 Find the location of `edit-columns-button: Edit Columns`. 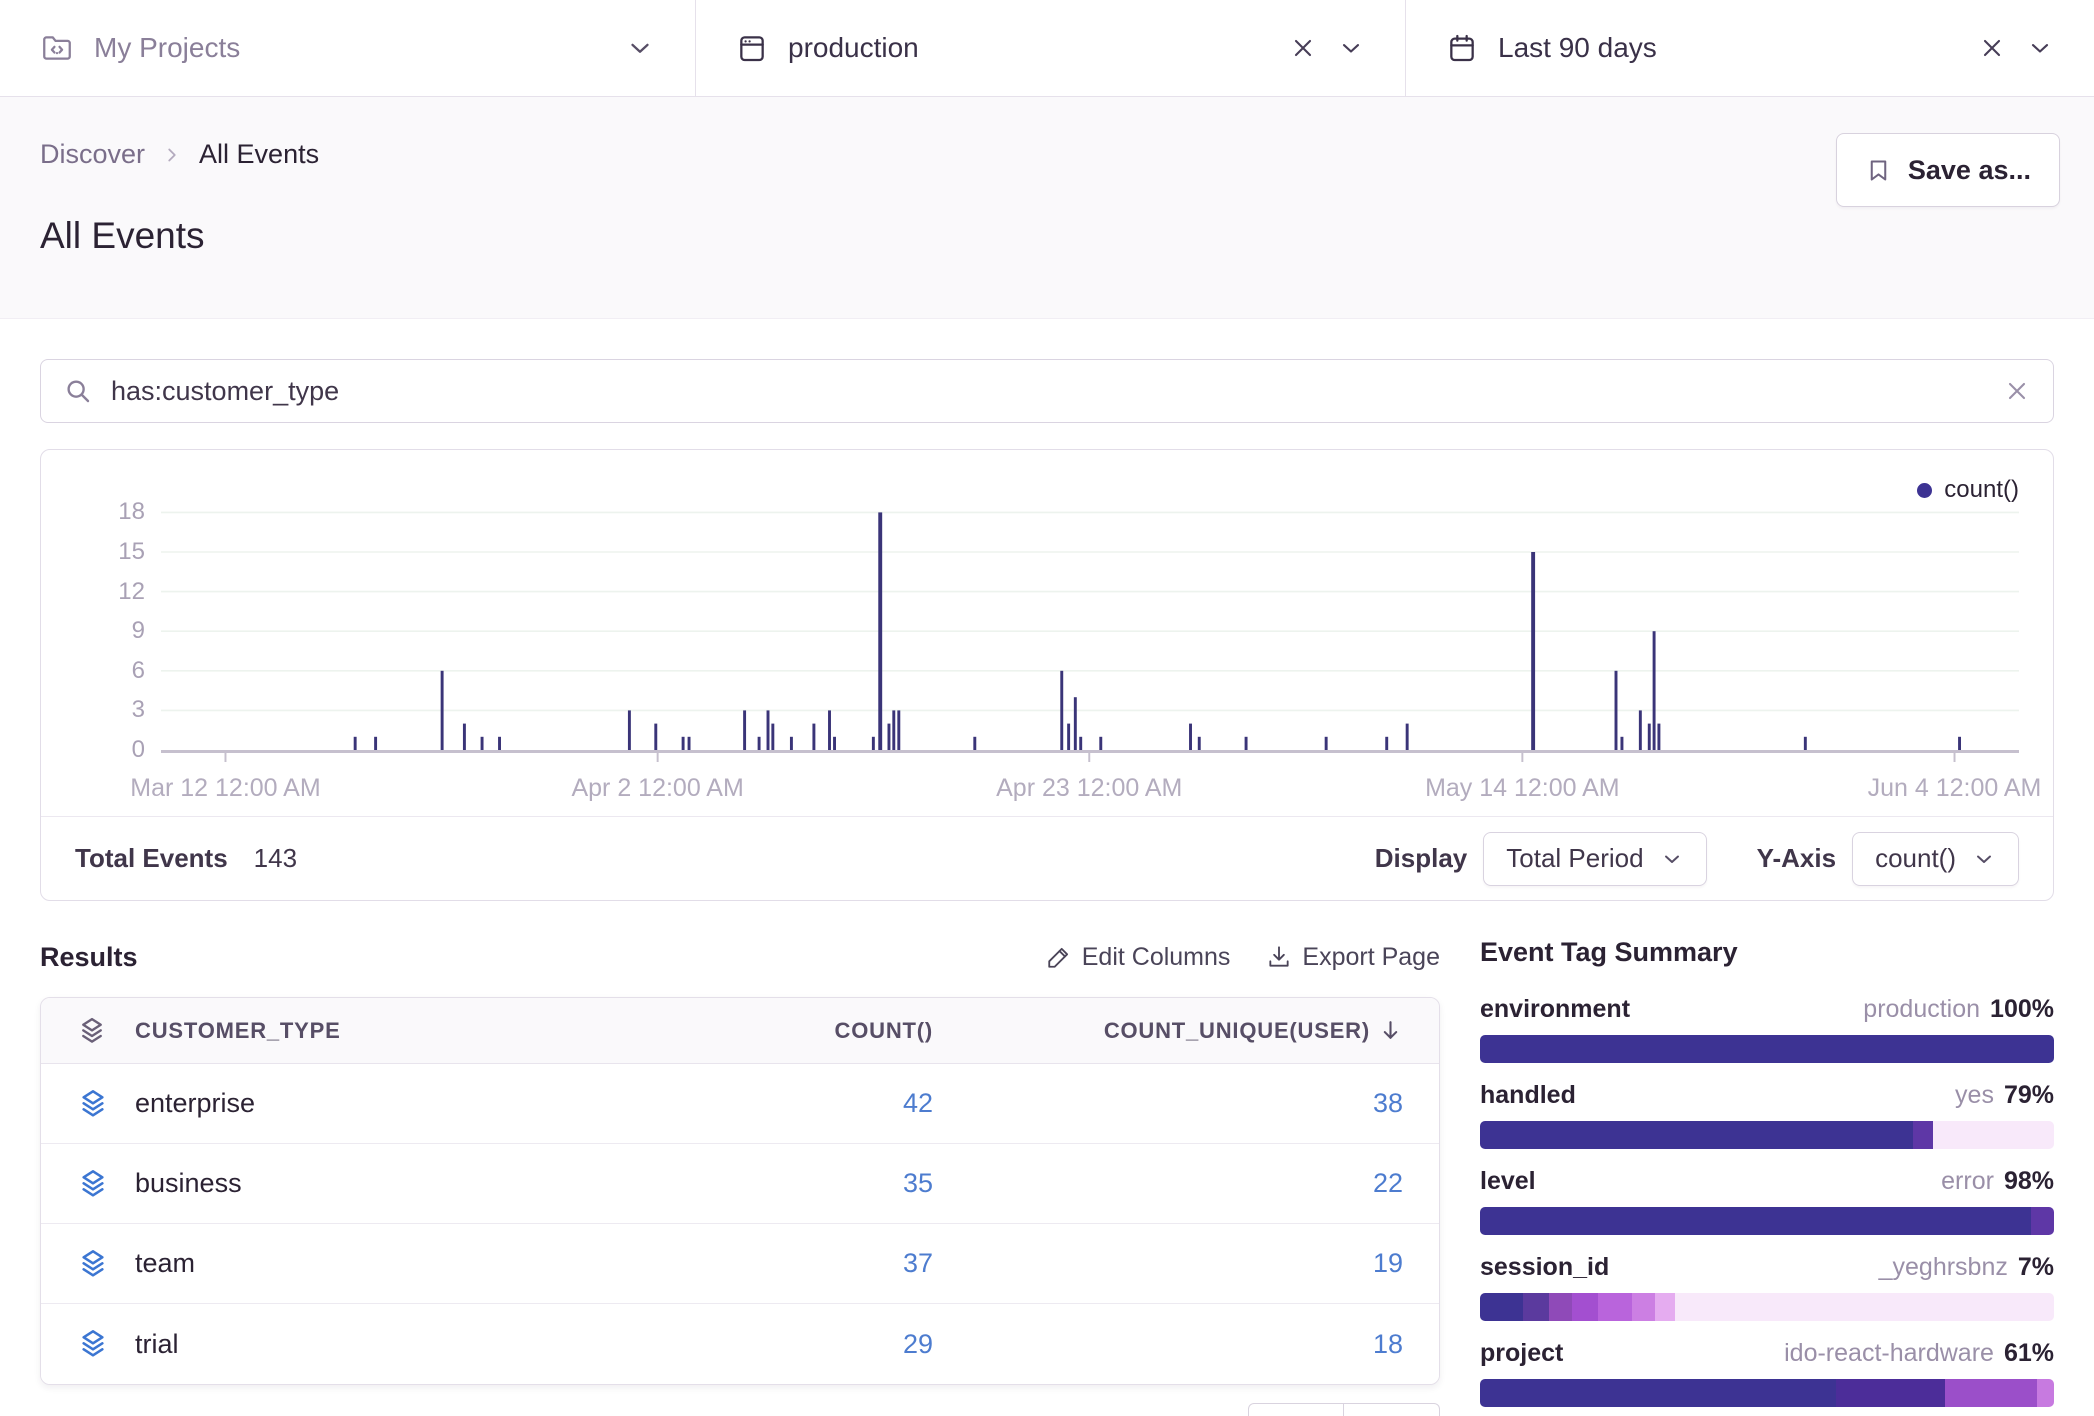

edit-columns-button: Edit Columns is located at coordinates (1138, 957).